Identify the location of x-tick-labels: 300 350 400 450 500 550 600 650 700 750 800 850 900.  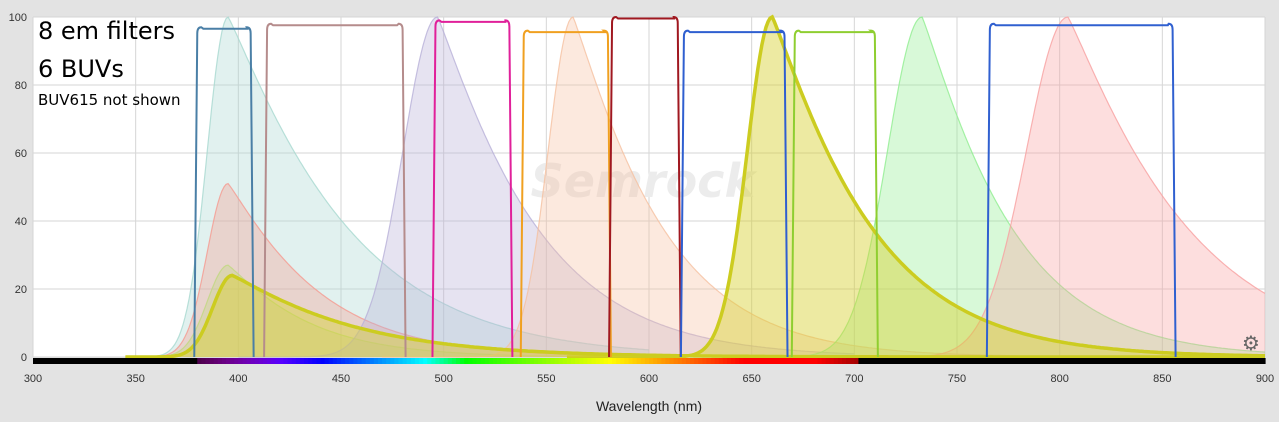
(649, 379).